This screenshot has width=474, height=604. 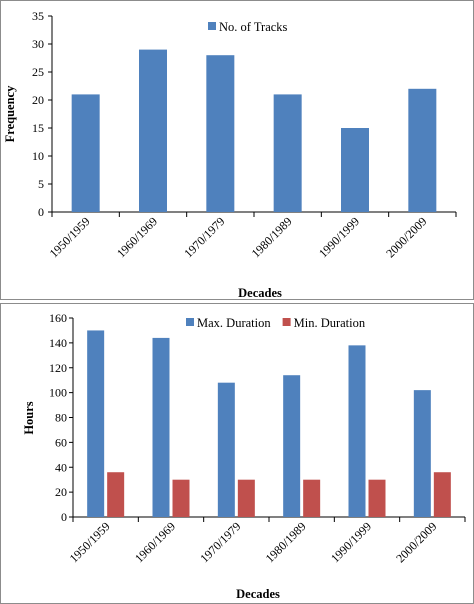 I want to click on bottom-y-tick-label: 20, so click(x=61, y=492).